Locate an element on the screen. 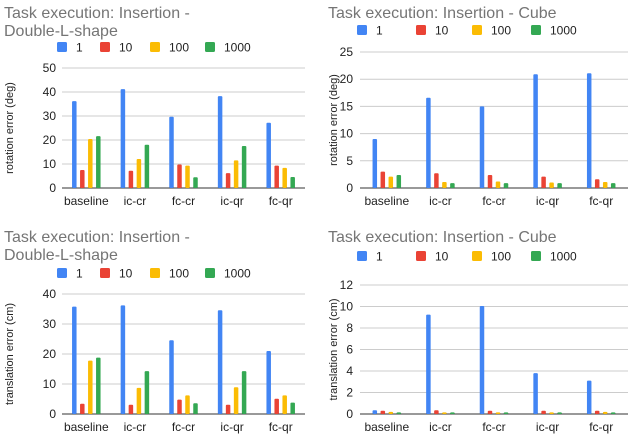  y-tick-label: 12 is located at coordinates (347, 285).